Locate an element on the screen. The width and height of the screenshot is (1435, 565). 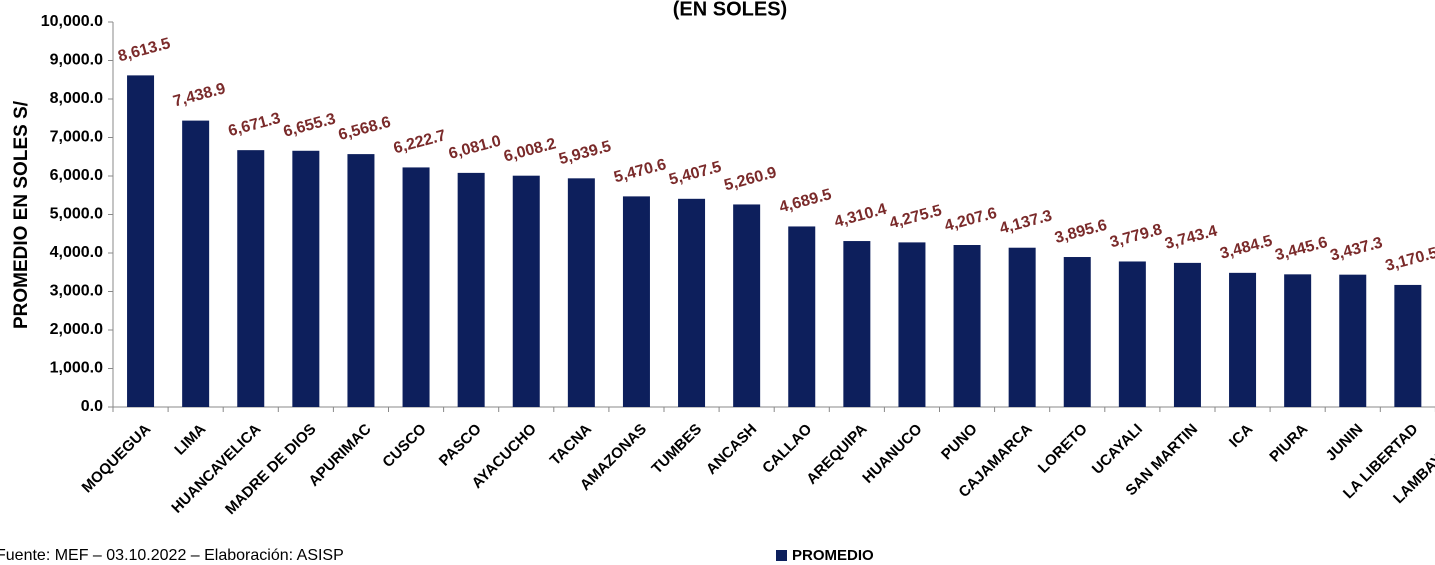
value-label: 6,222.7 is located at coordinates (420, 142).